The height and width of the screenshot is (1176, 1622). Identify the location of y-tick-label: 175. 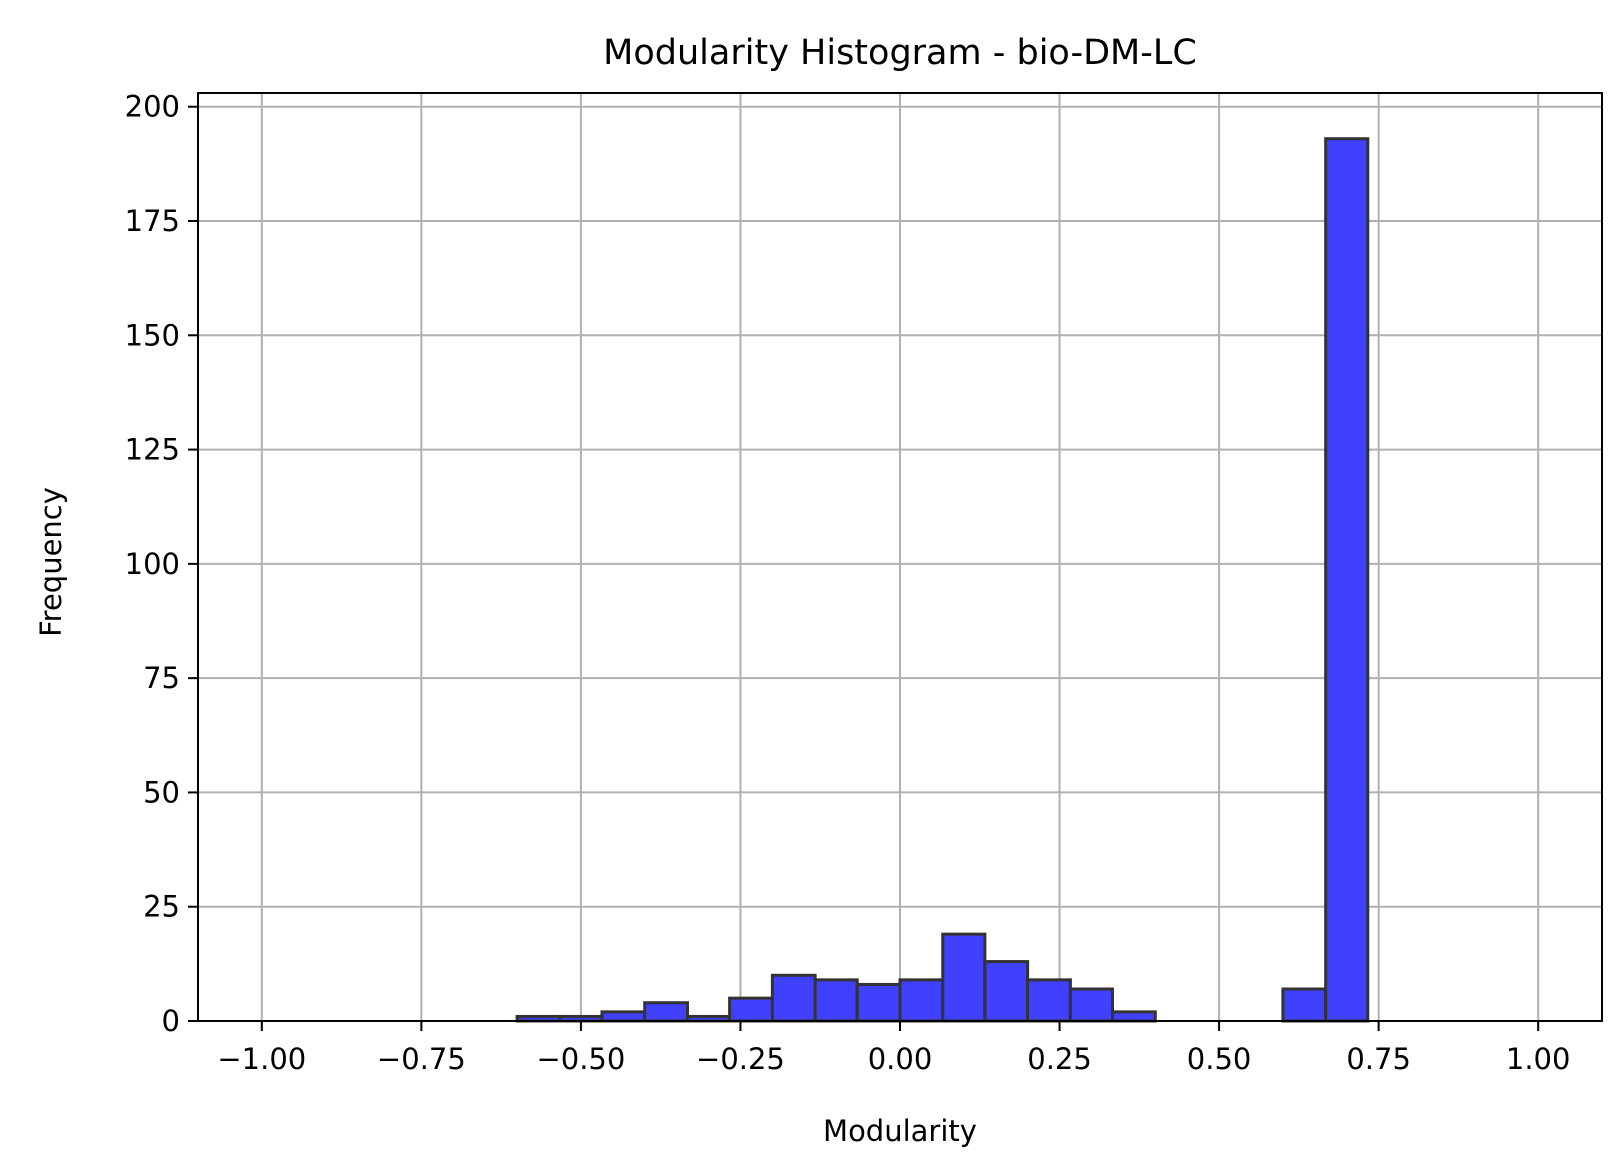
(152, 221).